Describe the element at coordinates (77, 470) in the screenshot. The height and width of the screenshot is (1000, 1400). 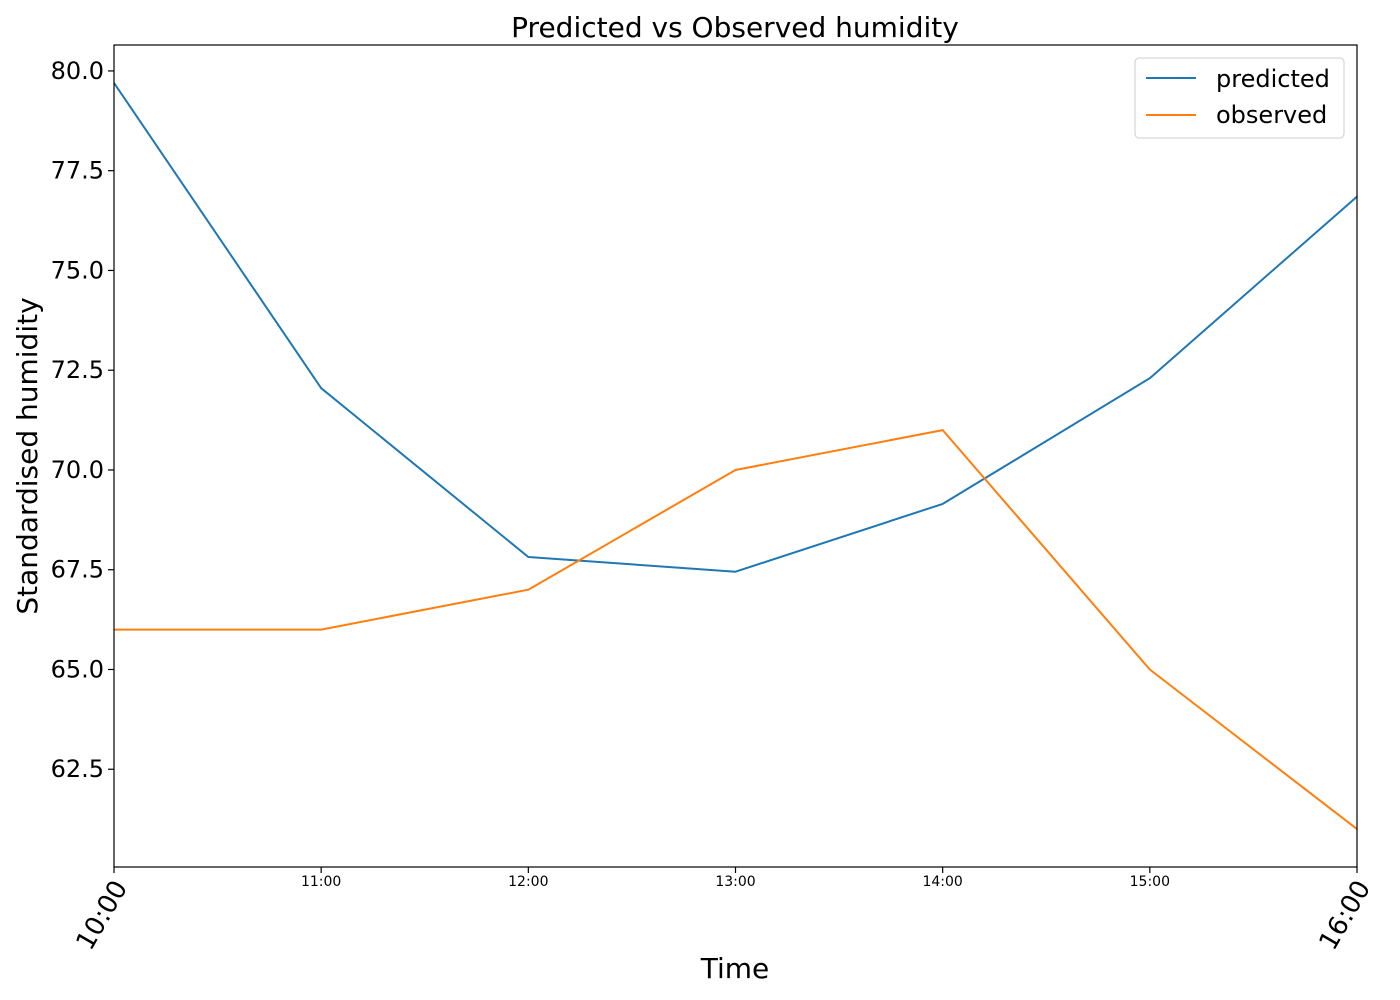
I see `y-tick-label: 70.0` at that location.